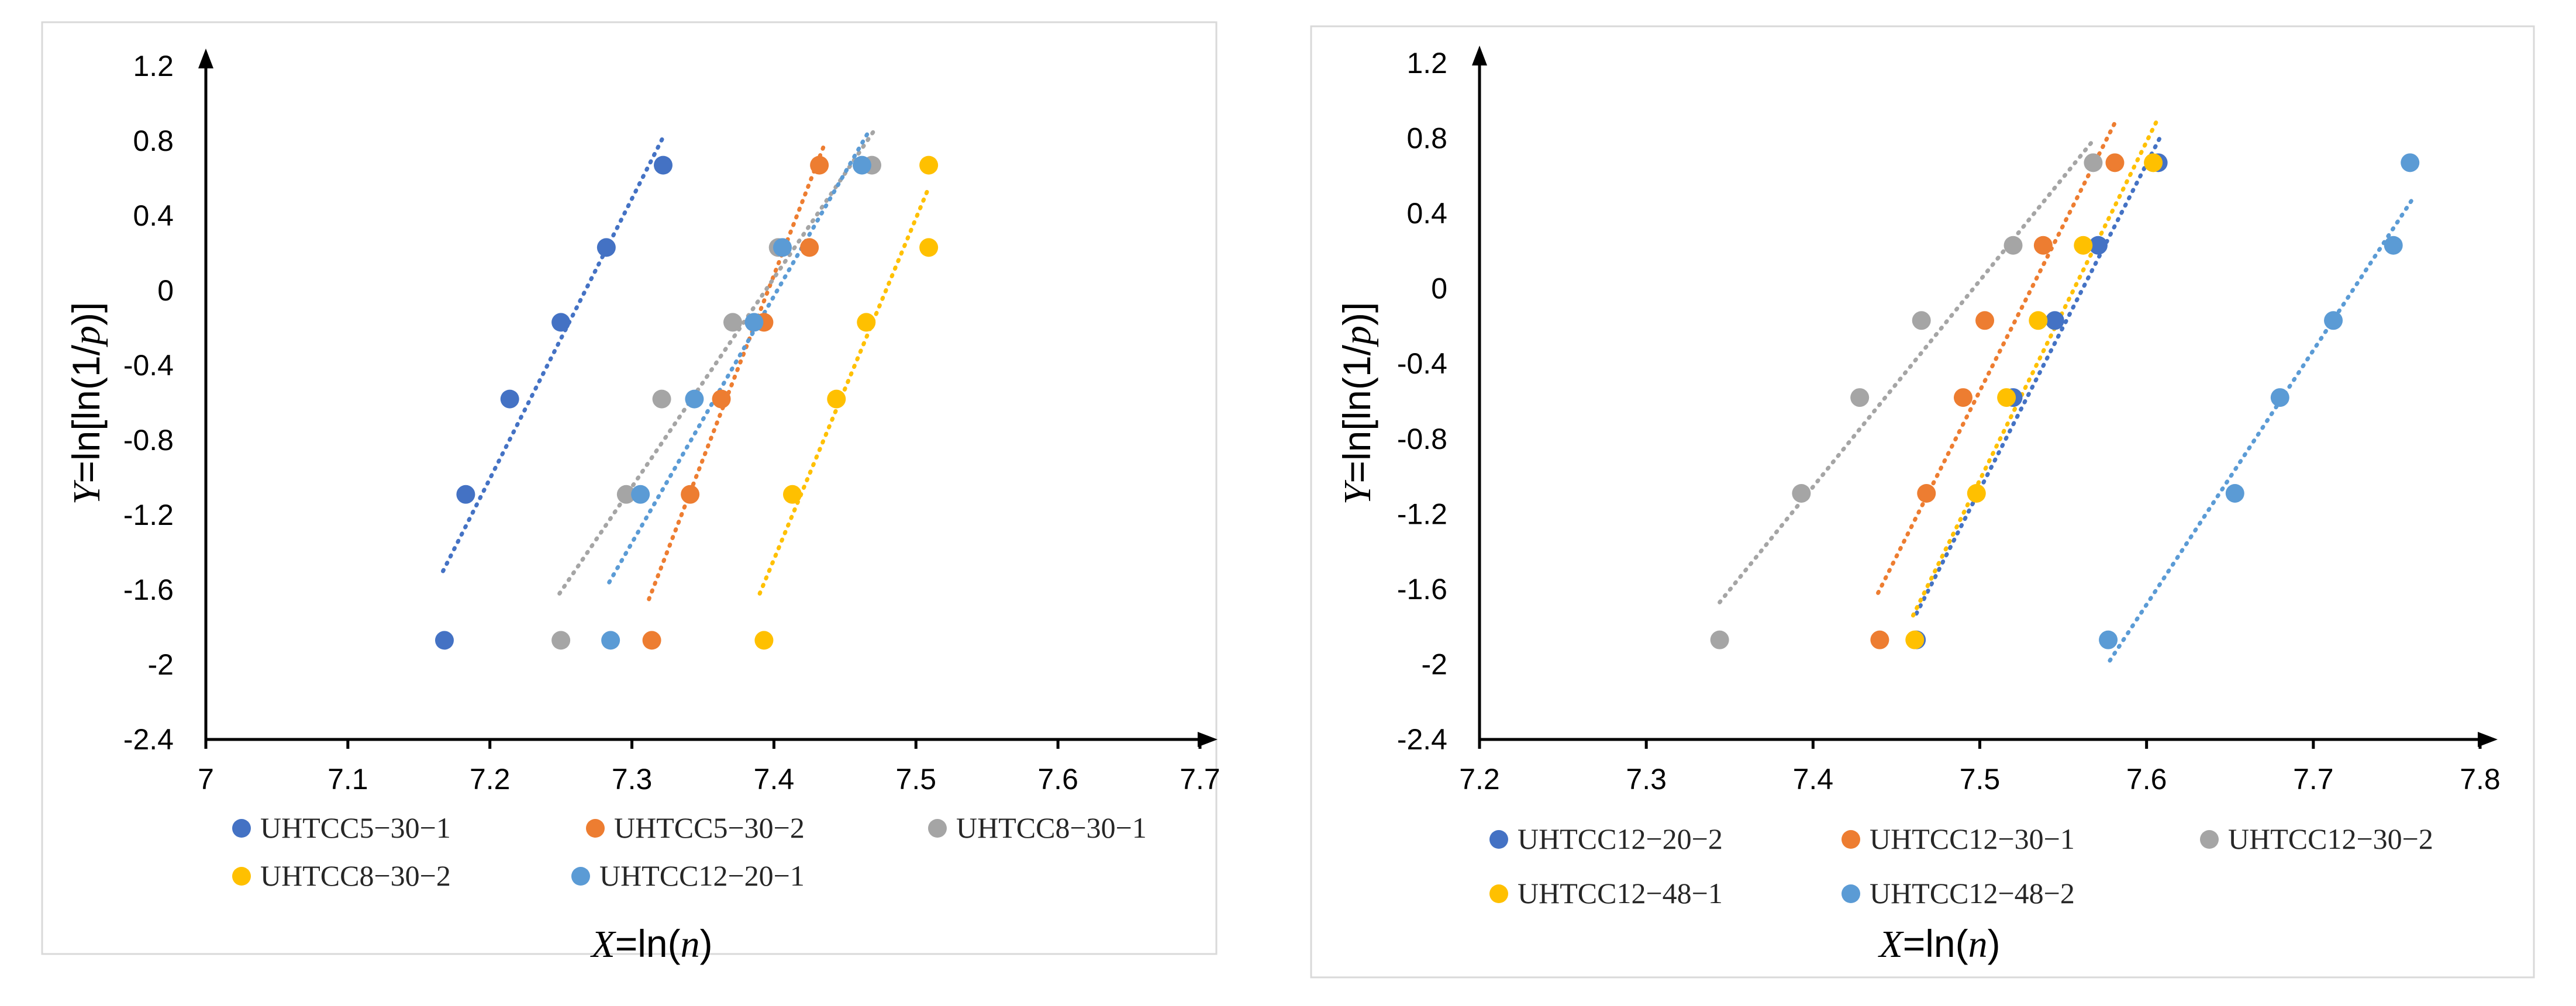 Image resolution: width=2576 pixels, height=1006 pixels. What do you see at coordinates (1422, 513) in the screenshot?
I see `y-tick-label: -1.2` at bounding box center [1422, 513].